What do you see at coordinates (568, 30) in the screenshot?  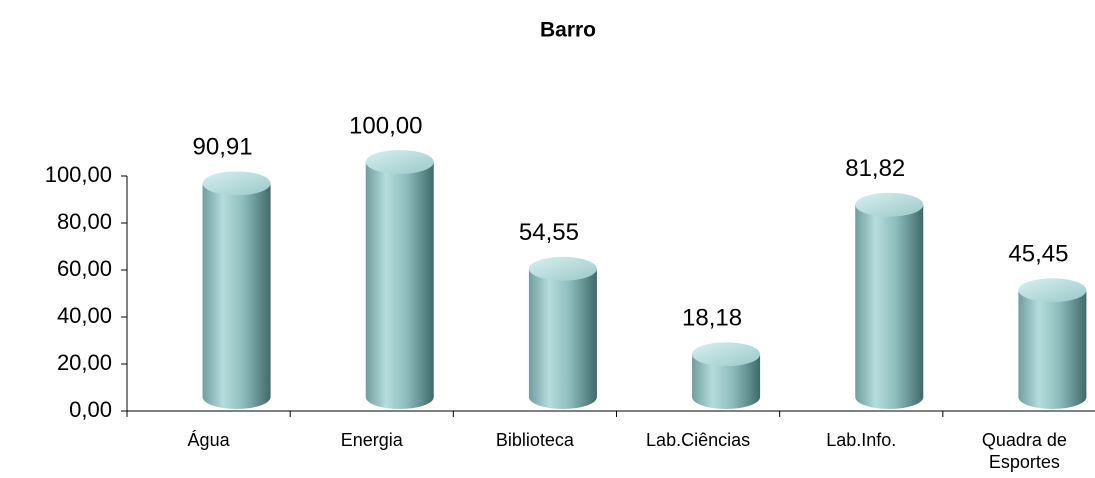 I see `chart-title: Barro` at bounding box center [568, 30].